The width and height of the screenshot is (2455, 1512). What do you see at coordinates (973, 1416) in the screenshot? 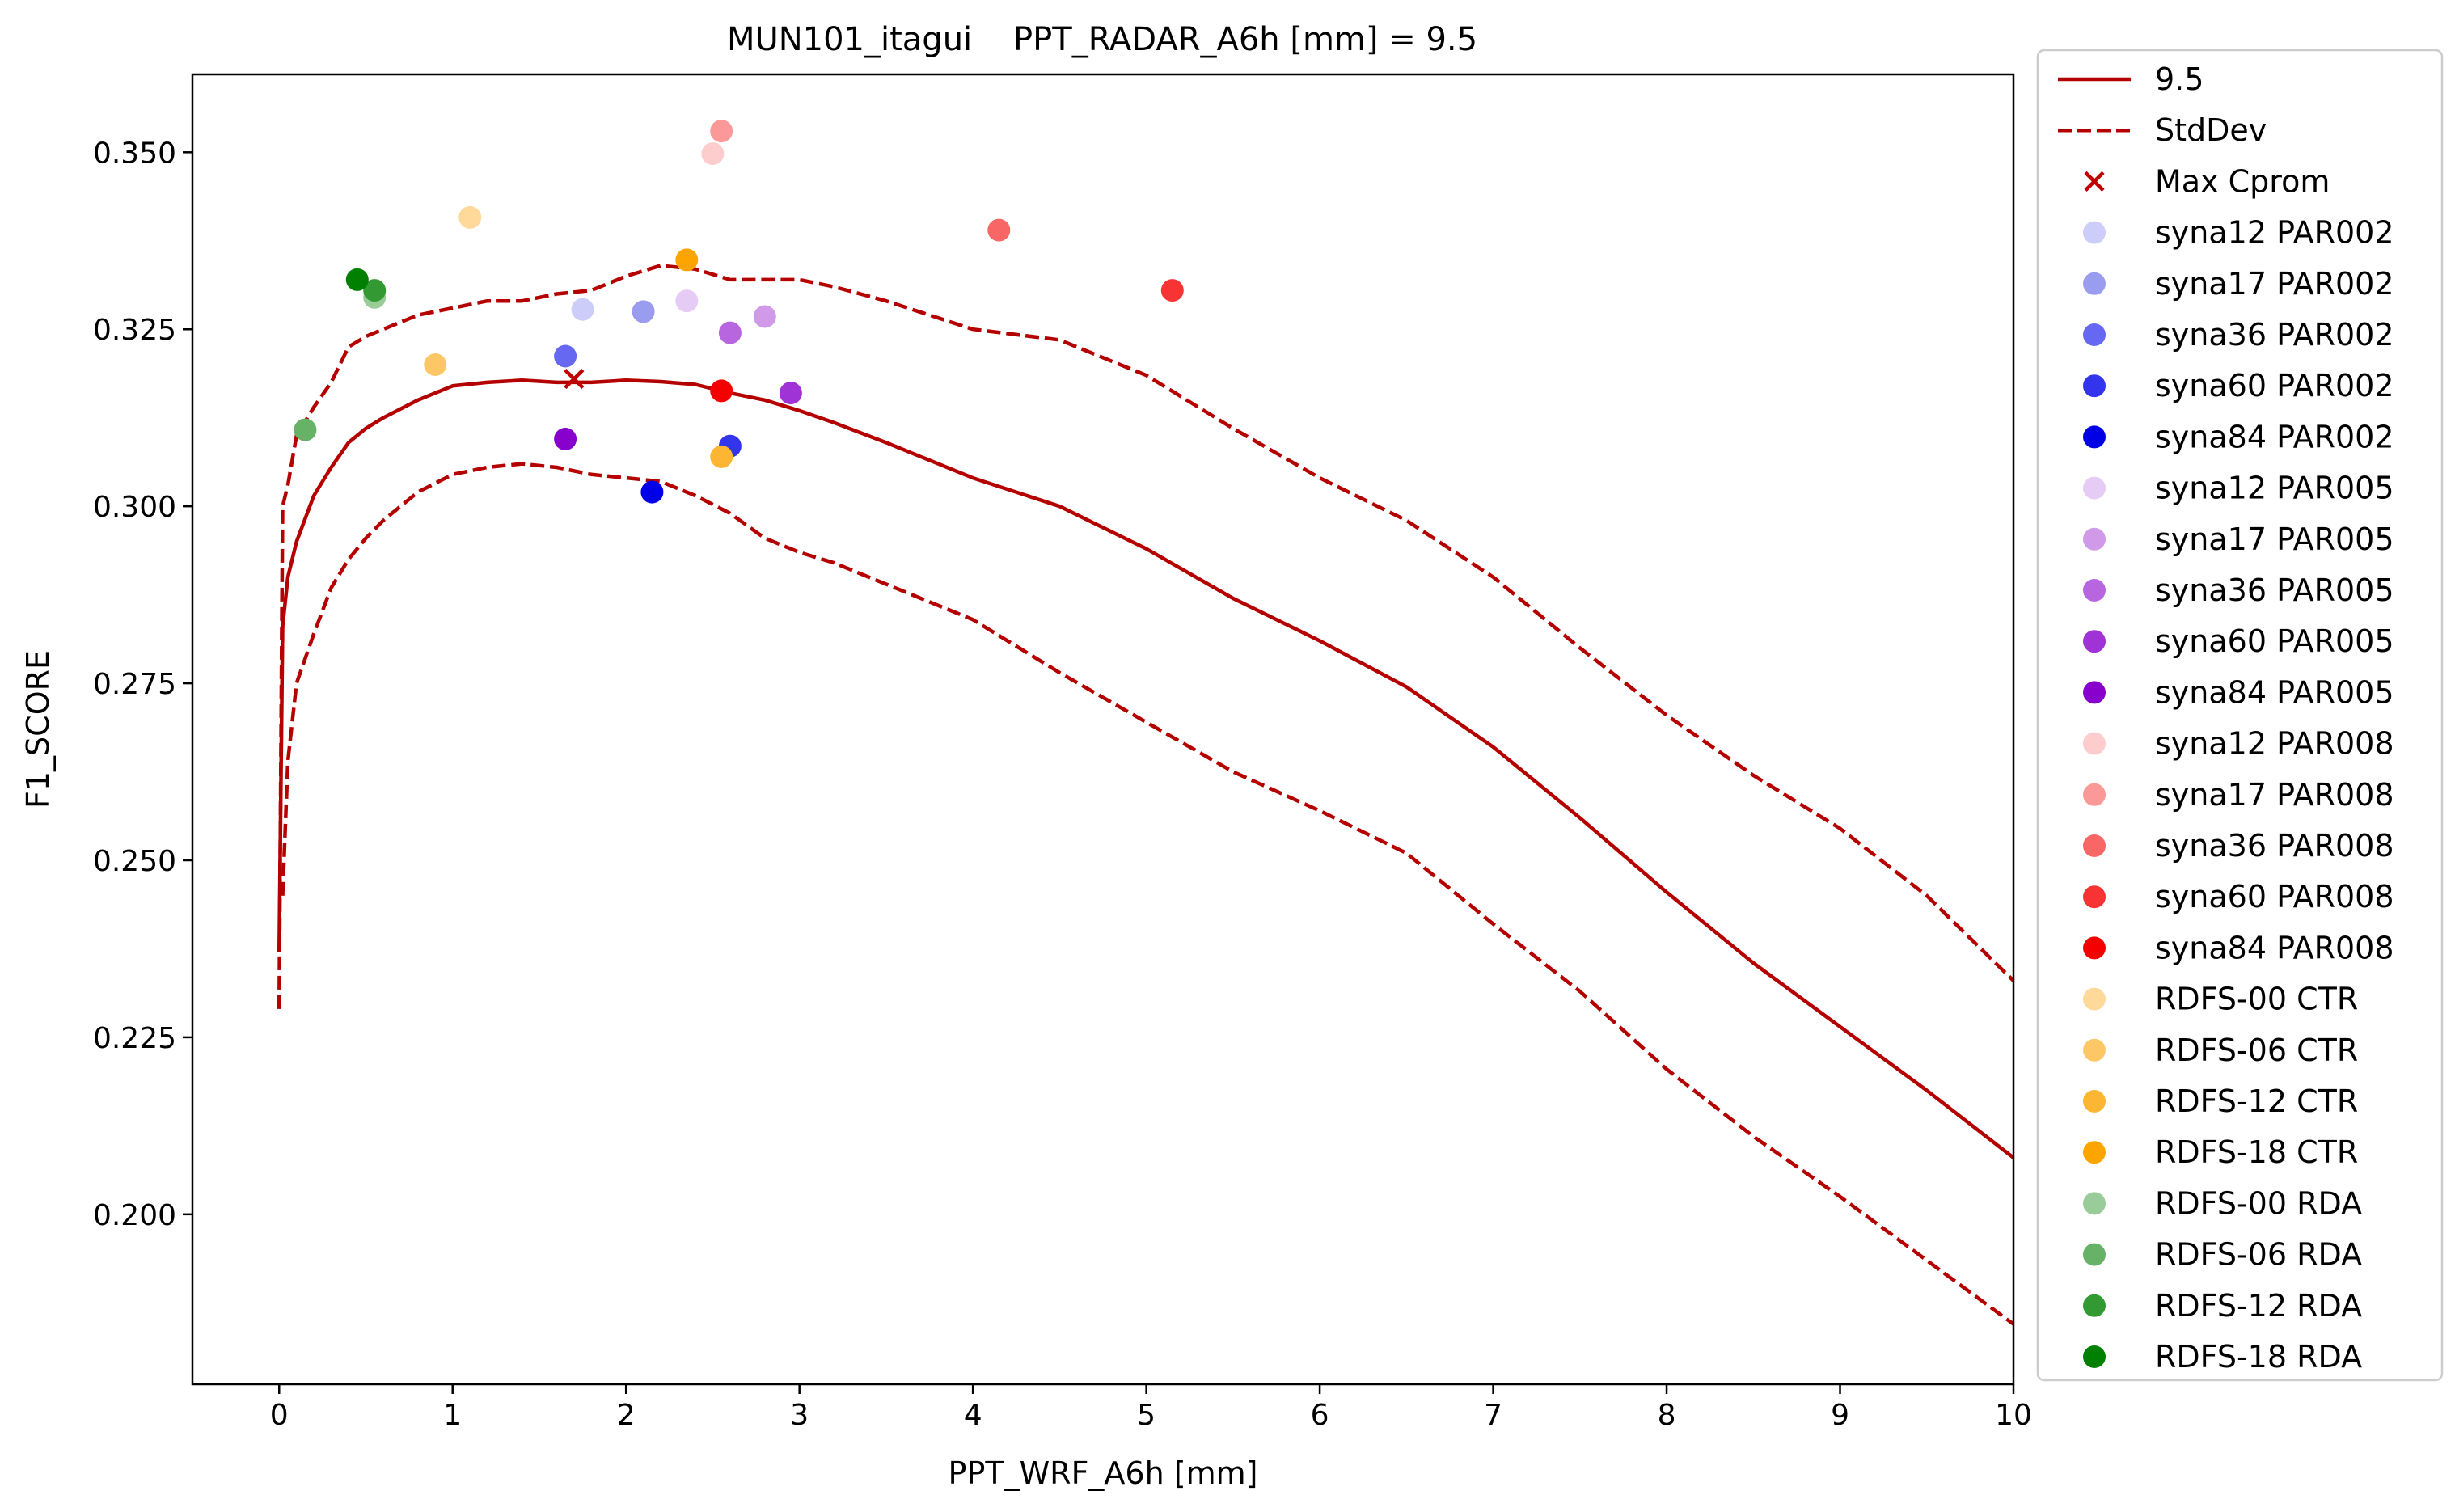
I see `x-tick-label: 4` at bounding box center [973, 1416].